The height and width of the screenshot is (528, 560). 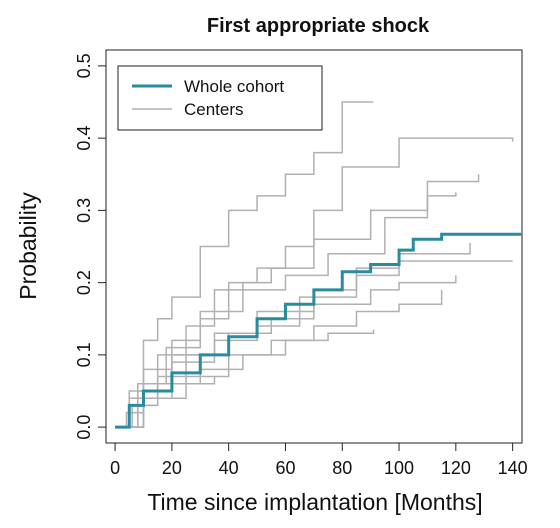 What do you see at coordinates (399, 468) in the screenshot?
I see `x-tick-label: 100` at bounding box center [399, 468].